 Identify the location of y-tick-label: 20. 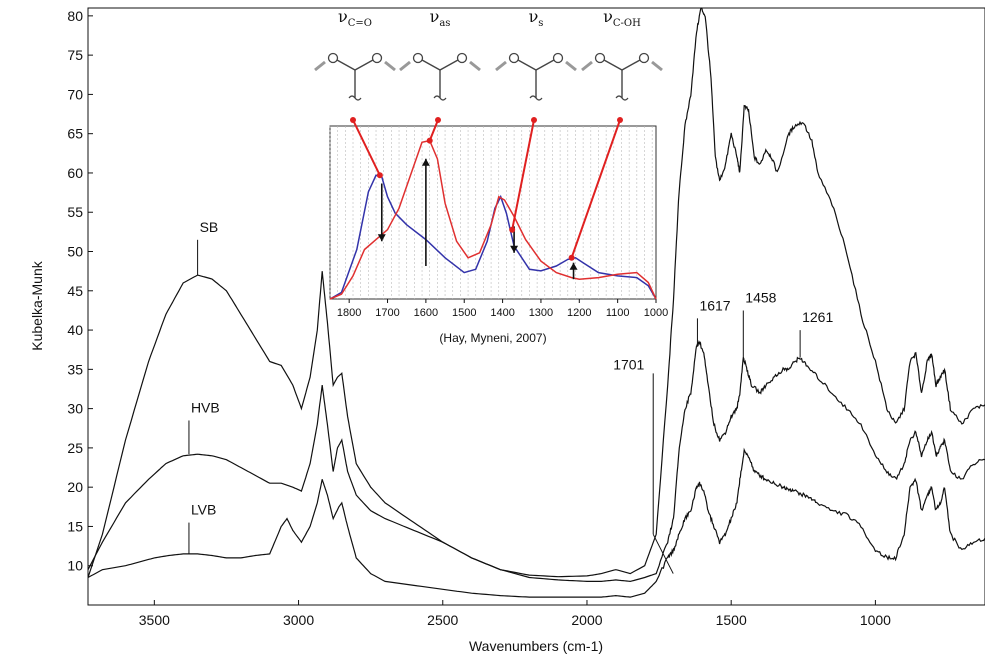
(75, 487).